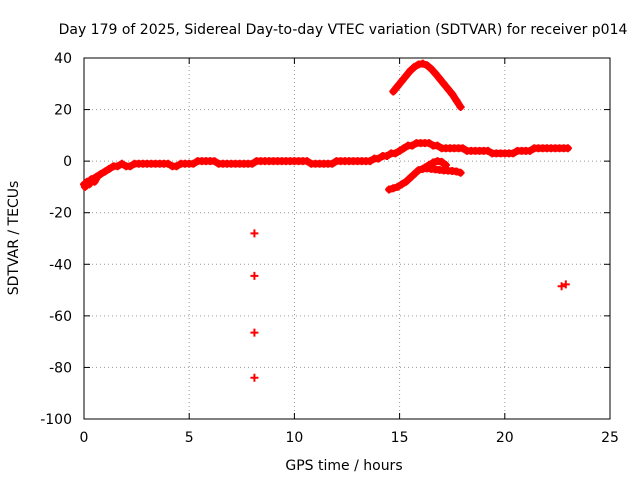 The height and width of the screenshot is (480, 640). Describe the element at coordinates (63, 59) in the screenshot. I see `y-tick-label: 40` at that location.